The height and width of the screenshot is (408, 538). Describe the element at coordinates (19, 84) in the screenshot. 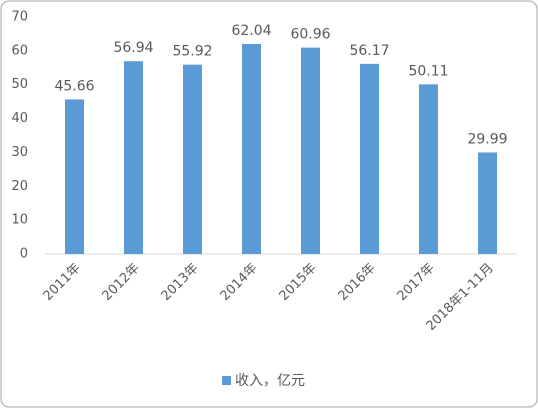

I see `y-tick-label: 50` at that location.